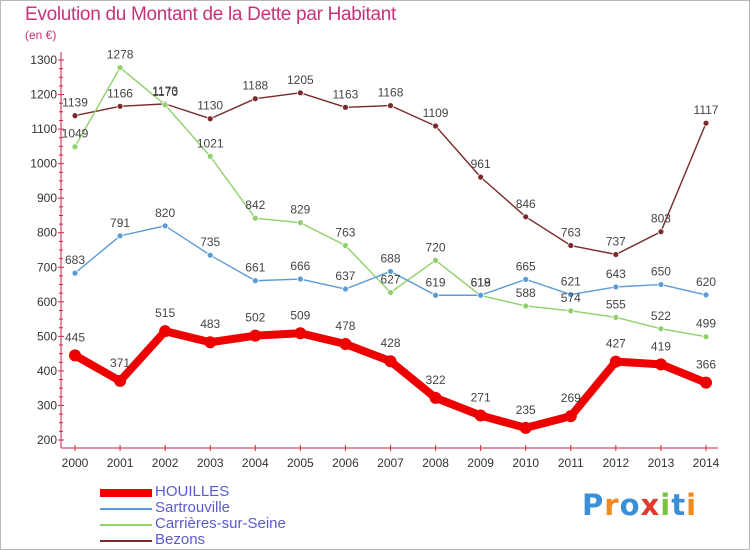 The width and height of the screenshot is (750, 550). I want to click on data-label: 829, so click(300, 210).